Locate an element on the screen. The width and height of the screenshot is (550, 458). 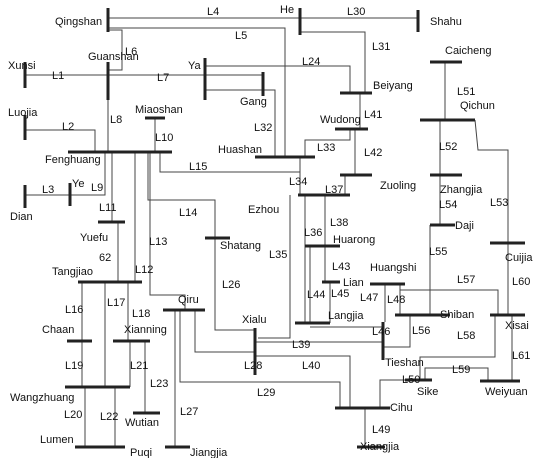
bus-label: Guanshan is located at coordinates (113, 57).